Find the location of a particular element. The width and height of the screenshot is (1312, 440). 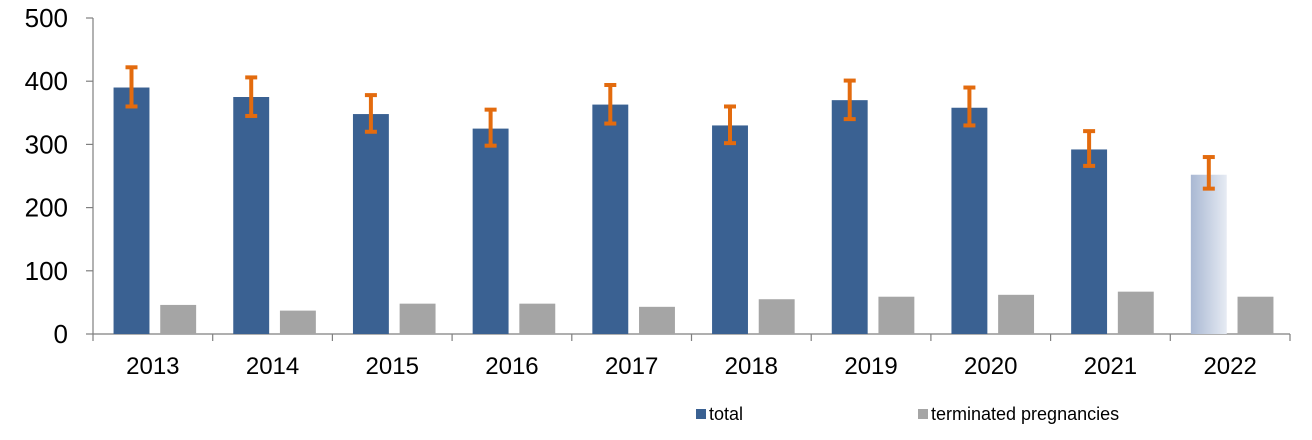

bar-terminated-2021 is located at coordinates (1135, 312).